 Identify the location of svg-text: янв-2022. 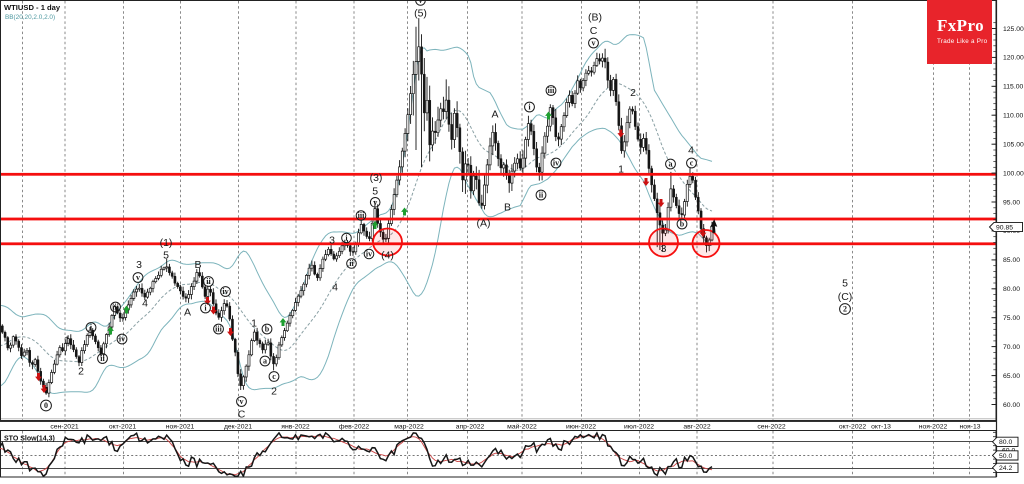
(295, 426).